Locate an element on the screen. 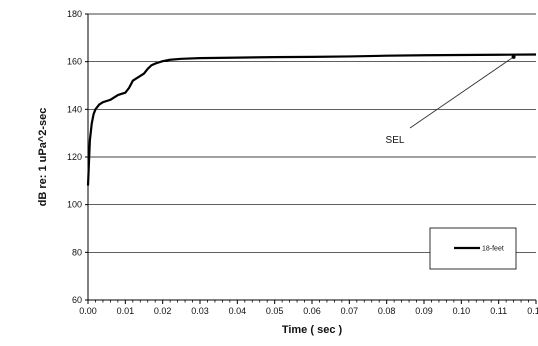 Image resolution: width=538 pixels, height=346 pixels. x-tick-label: 0.02 is located at coordinates (163, 311).